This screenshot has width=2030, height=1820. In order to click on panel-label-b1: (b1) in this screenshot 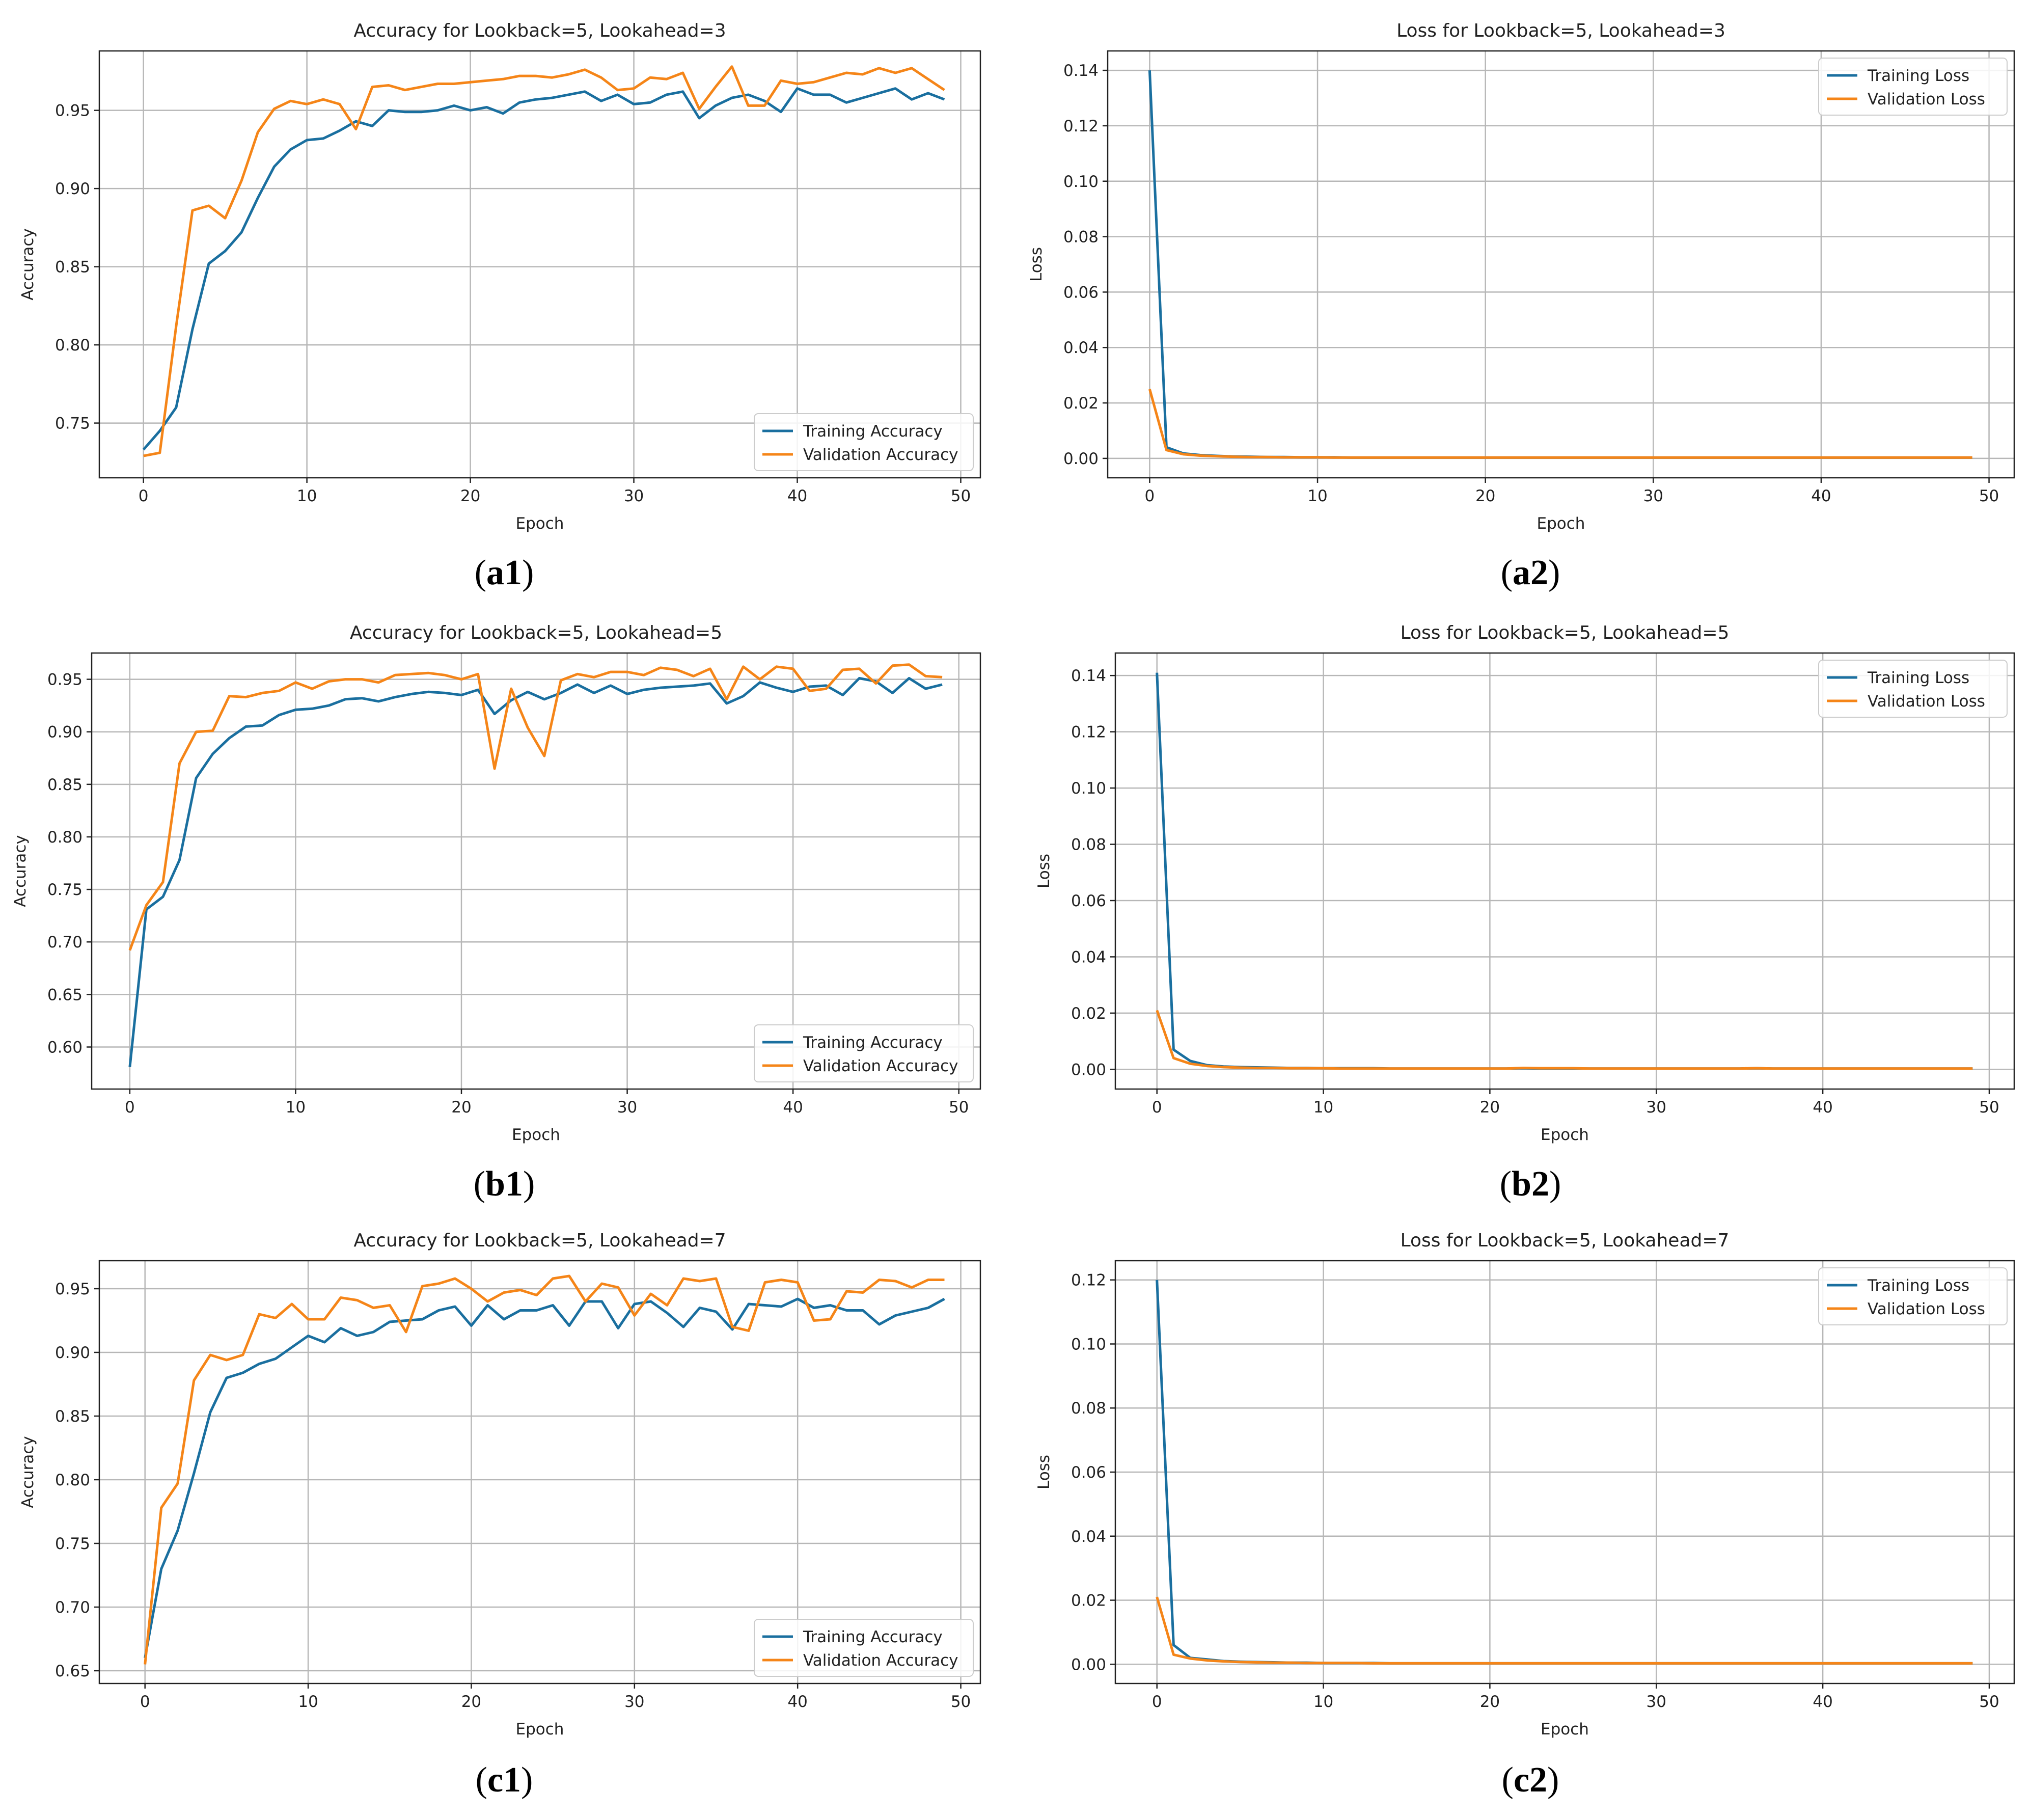, I will do `click(504, 1184)`.